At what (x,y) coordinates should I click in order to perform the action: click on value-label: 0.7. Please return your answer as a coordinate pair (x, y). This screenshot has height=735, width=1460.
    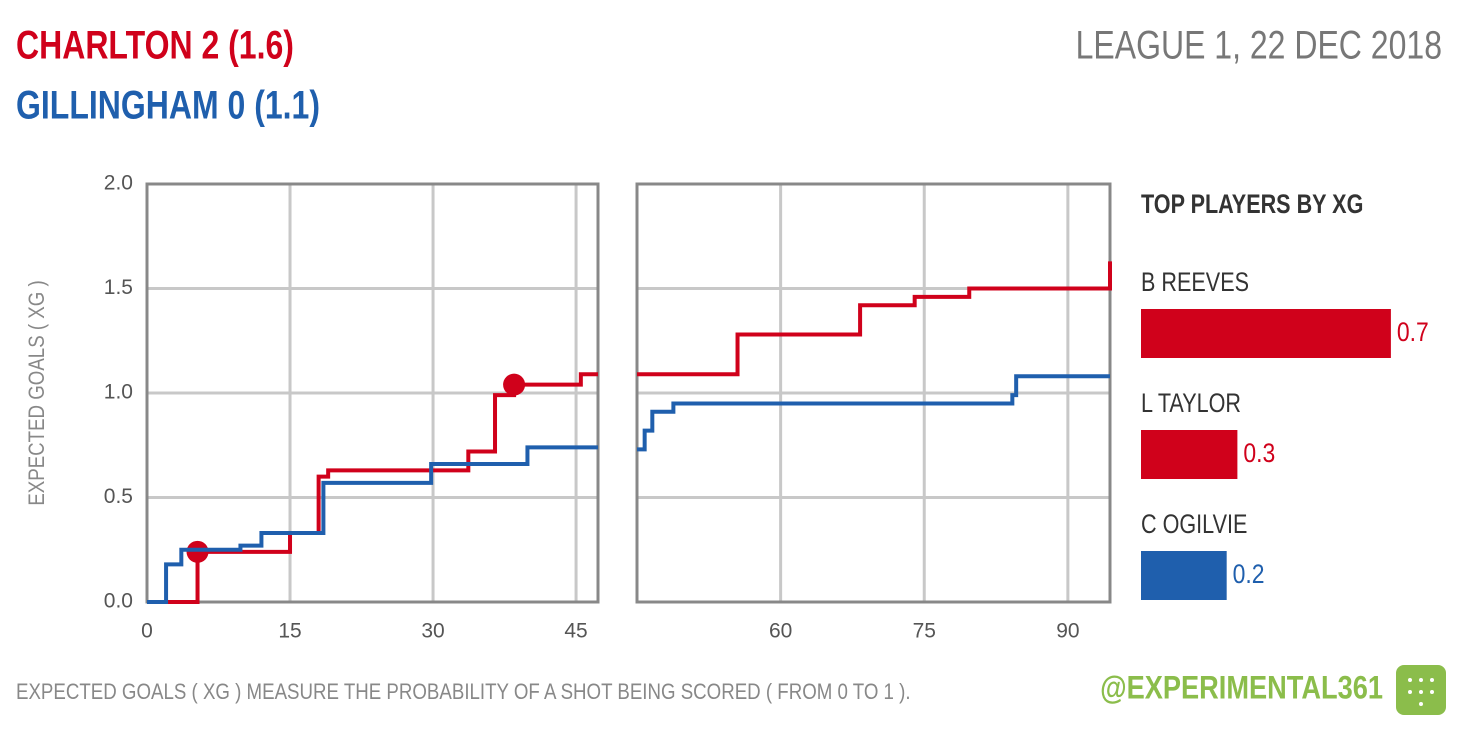
    Looking at the image, I should click on (1413, 332).